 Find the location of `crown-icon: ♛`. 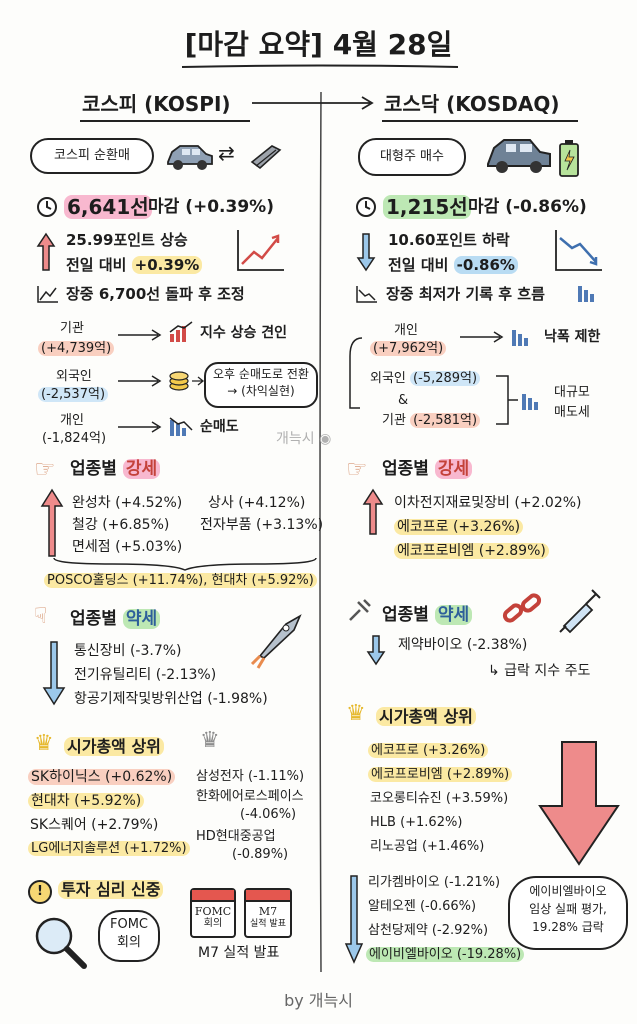

crown-icon: ♛ is located at coordinates (356, 713).